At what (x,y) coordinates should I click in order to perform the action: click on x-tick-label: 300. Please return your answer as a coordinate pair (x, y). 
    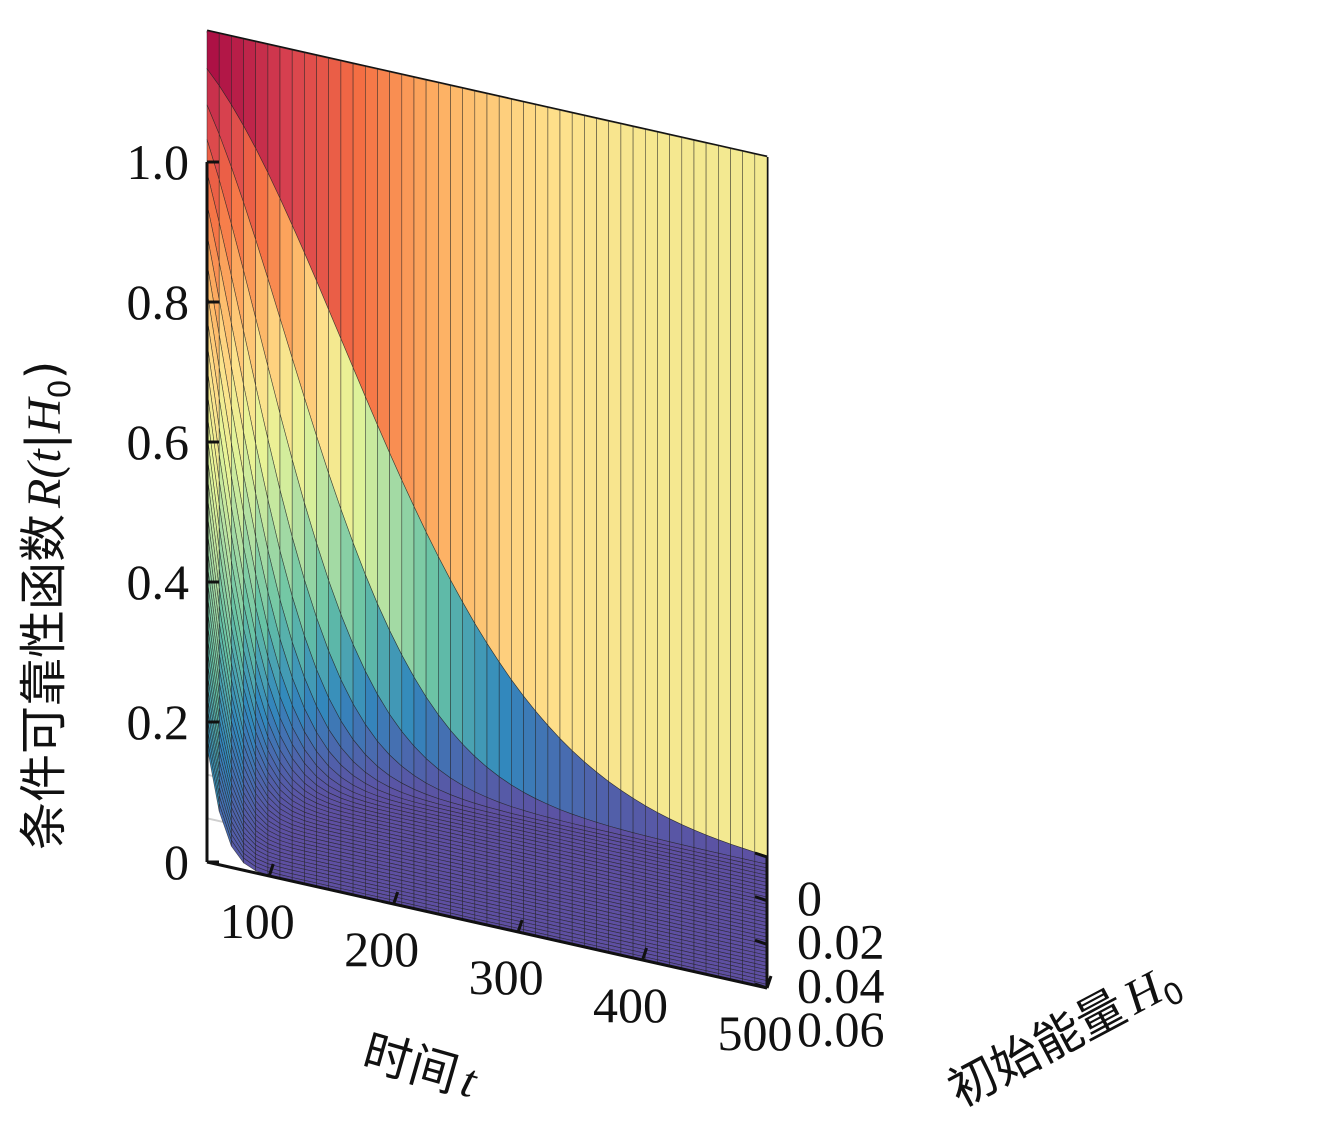
    Looking at the image, I should click on (506, 977).